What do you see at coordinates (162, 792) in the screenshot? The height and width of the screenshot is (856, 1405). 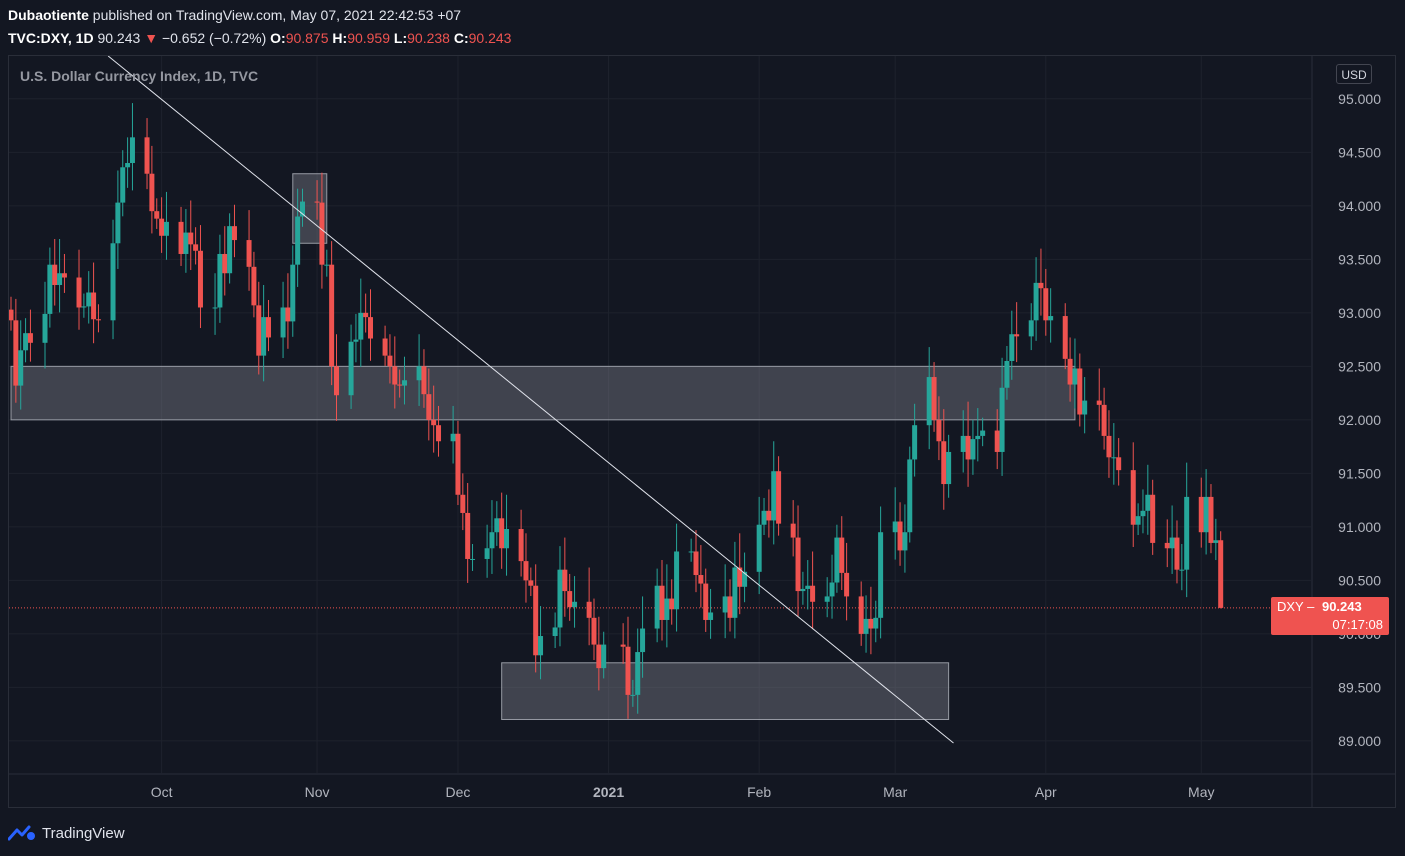 I see `time-tick-label: Oct` at bounding box center [162, 792].